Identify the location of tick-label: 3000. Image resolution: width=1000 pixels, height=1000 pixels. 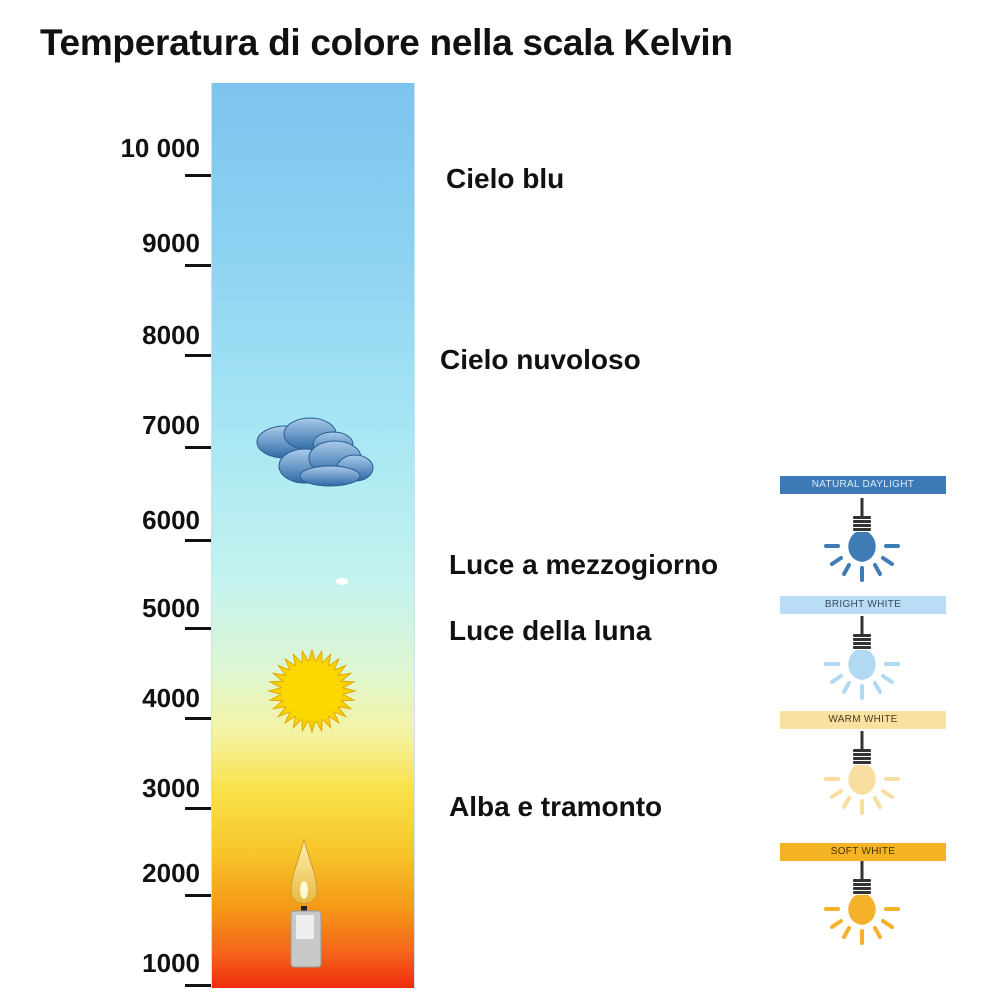
(171, 788).